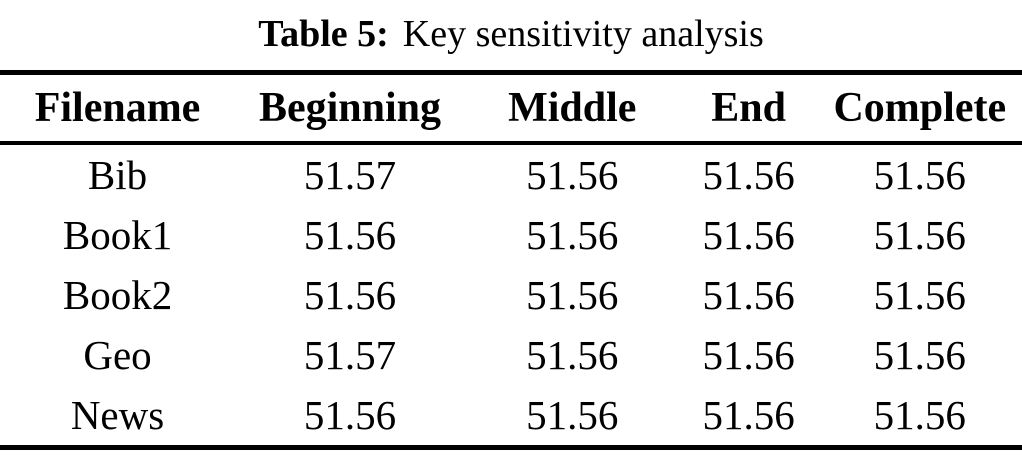  Describe the element at coordinates (117, 108) in the screenshot. I see `column-header-filename: Filename` at that location.